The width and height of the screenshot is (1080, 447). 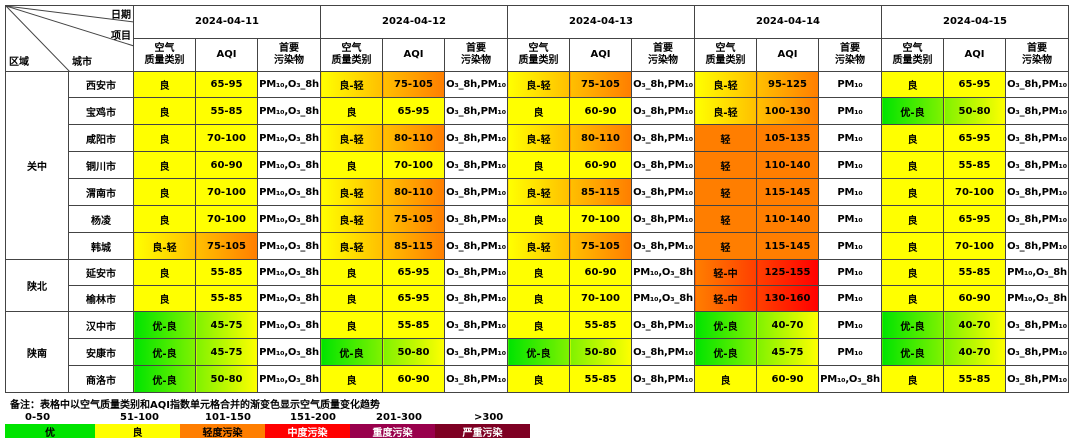 I want to click on aqi-cell: 110-140, so click(x=787, y=219).